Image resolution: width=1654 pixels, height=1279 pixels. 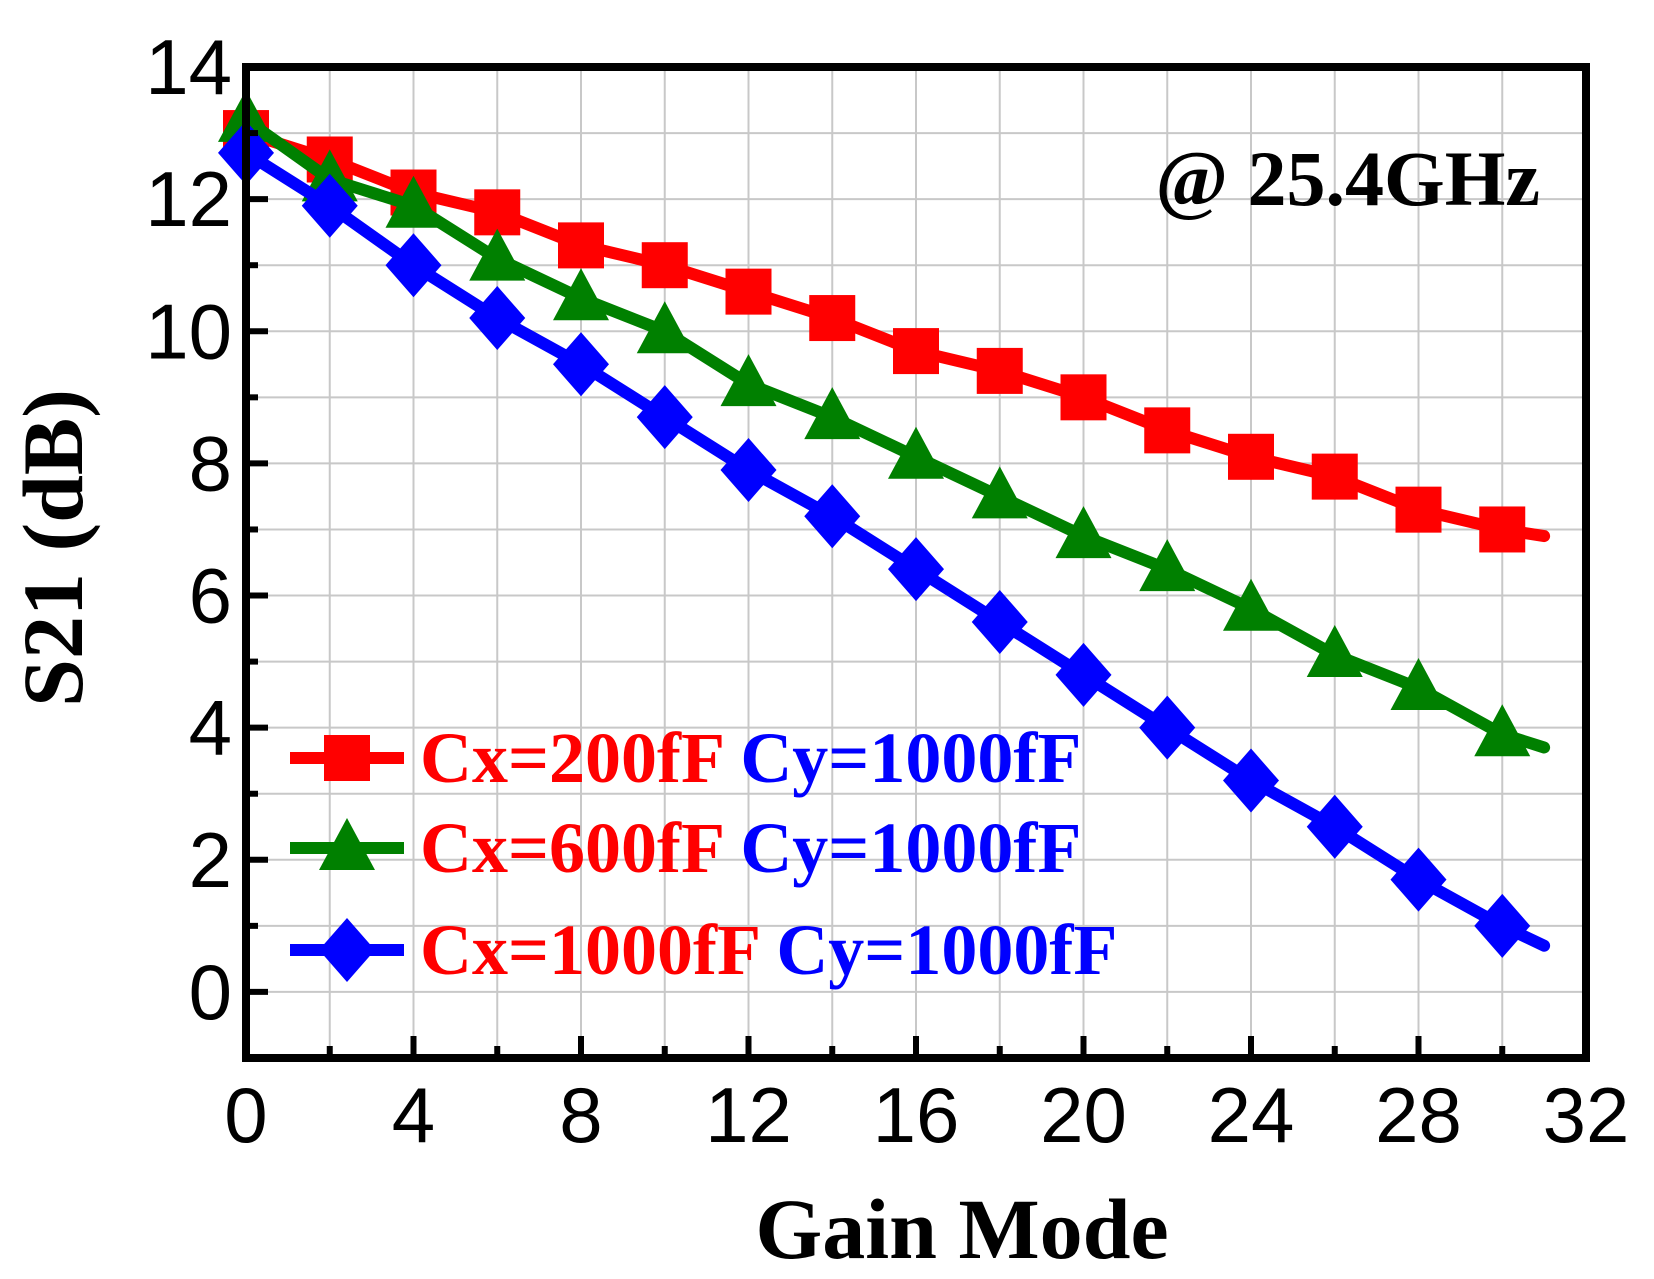 I want to click on y-axis-title: S21 (dB), so click(x=53, y=548).